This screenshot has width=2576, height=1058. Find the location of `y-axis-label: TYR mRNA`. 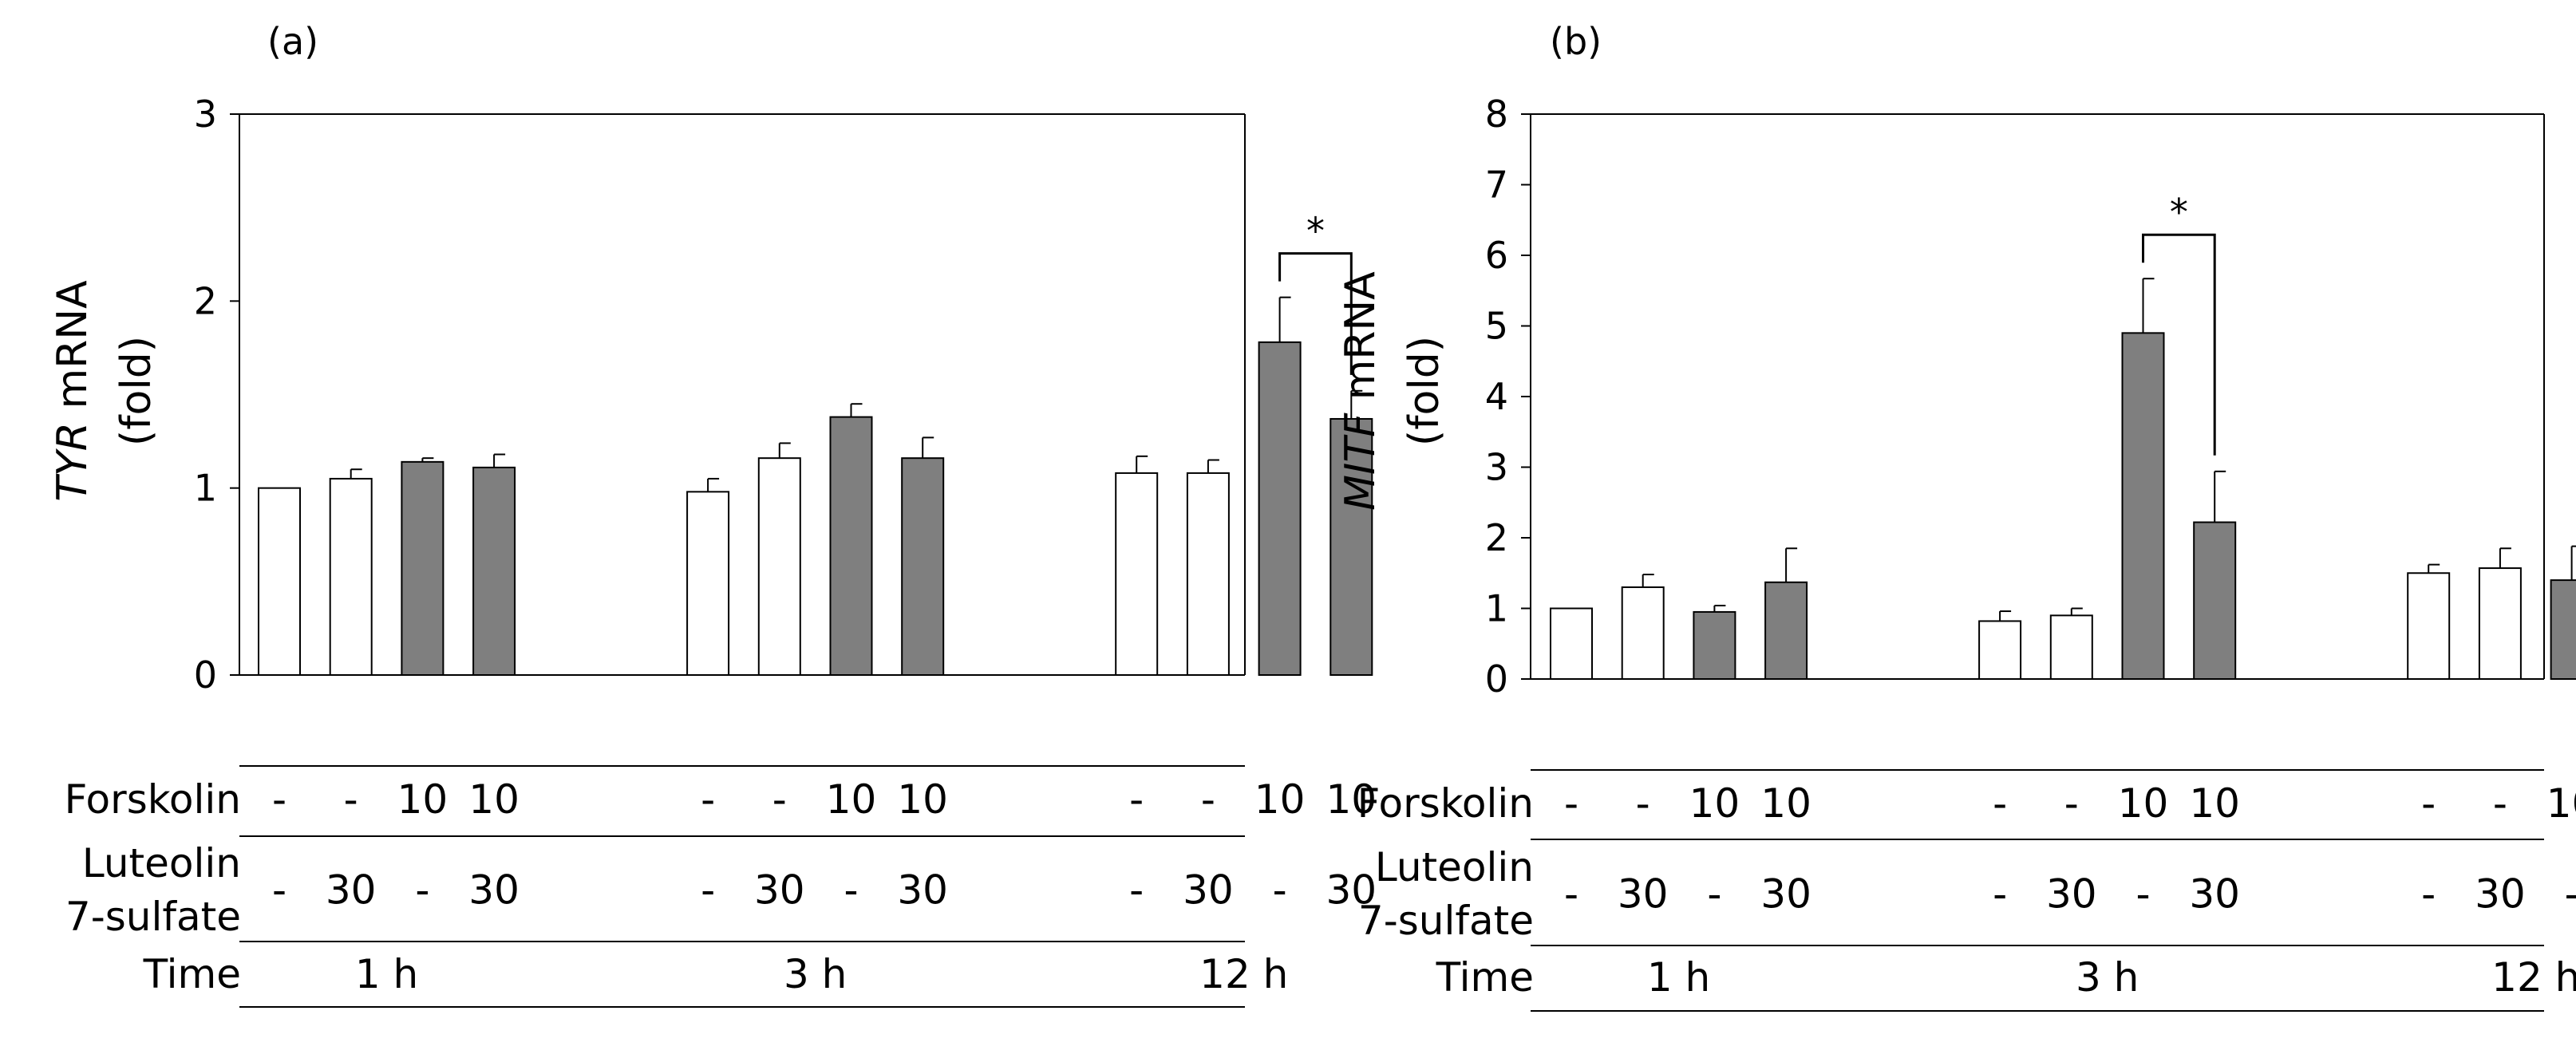

y-axis-label: TYR mRNA is located at coordinates (73, 391).